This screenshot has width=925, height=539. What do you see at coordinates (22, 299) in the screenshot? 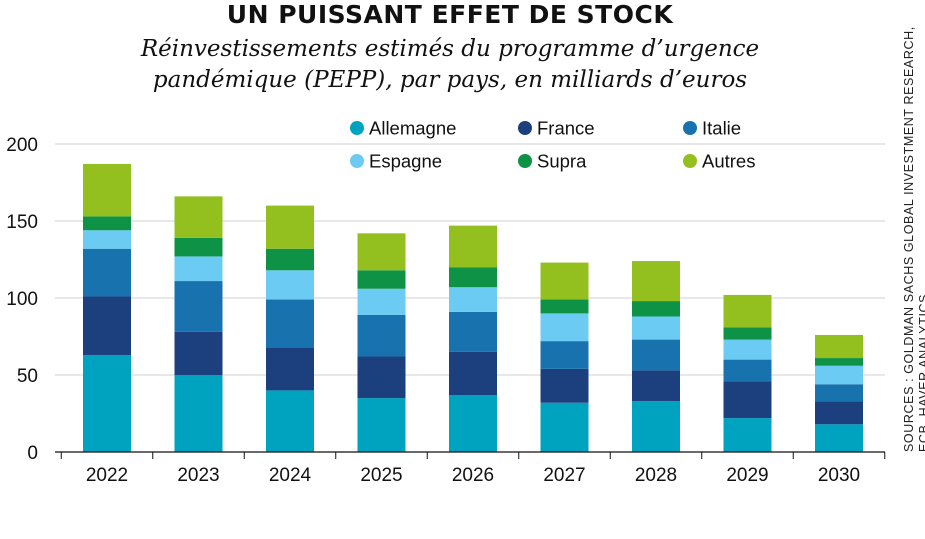
I see `y-tick-label: 100` at bounding box center [22, 299].